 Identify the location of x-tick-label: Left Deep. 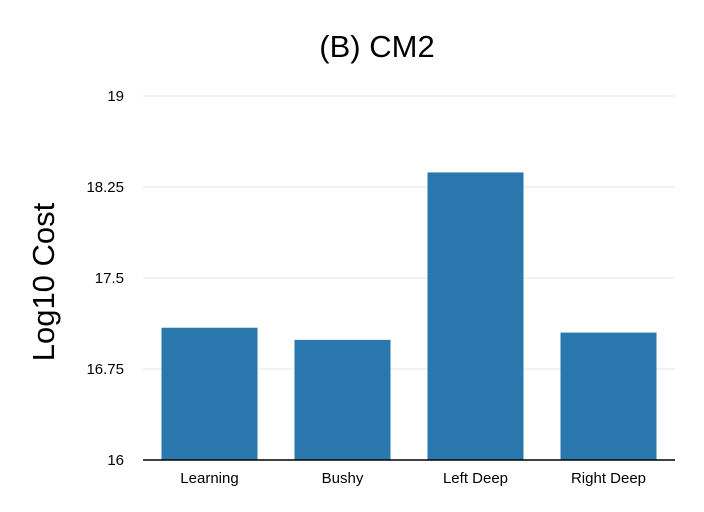
(475, 478).